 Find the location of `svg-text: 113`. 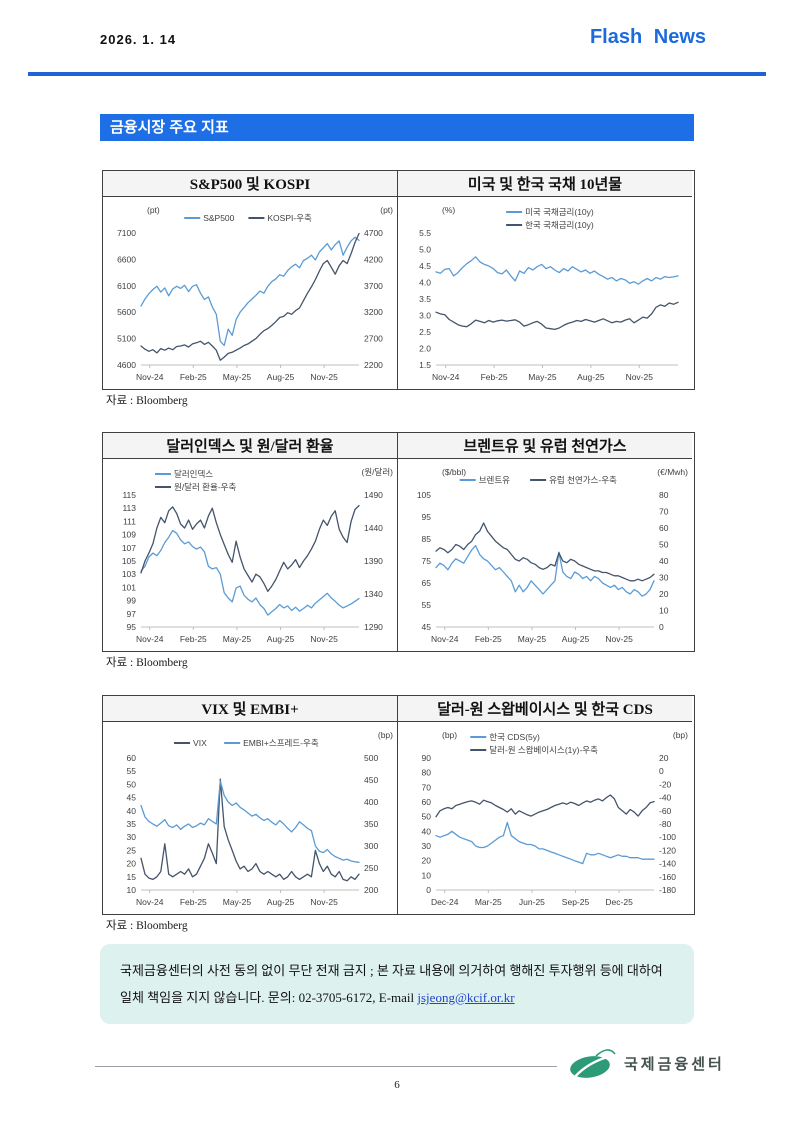

svg-text: 113 is located at coordinates (129, 508).